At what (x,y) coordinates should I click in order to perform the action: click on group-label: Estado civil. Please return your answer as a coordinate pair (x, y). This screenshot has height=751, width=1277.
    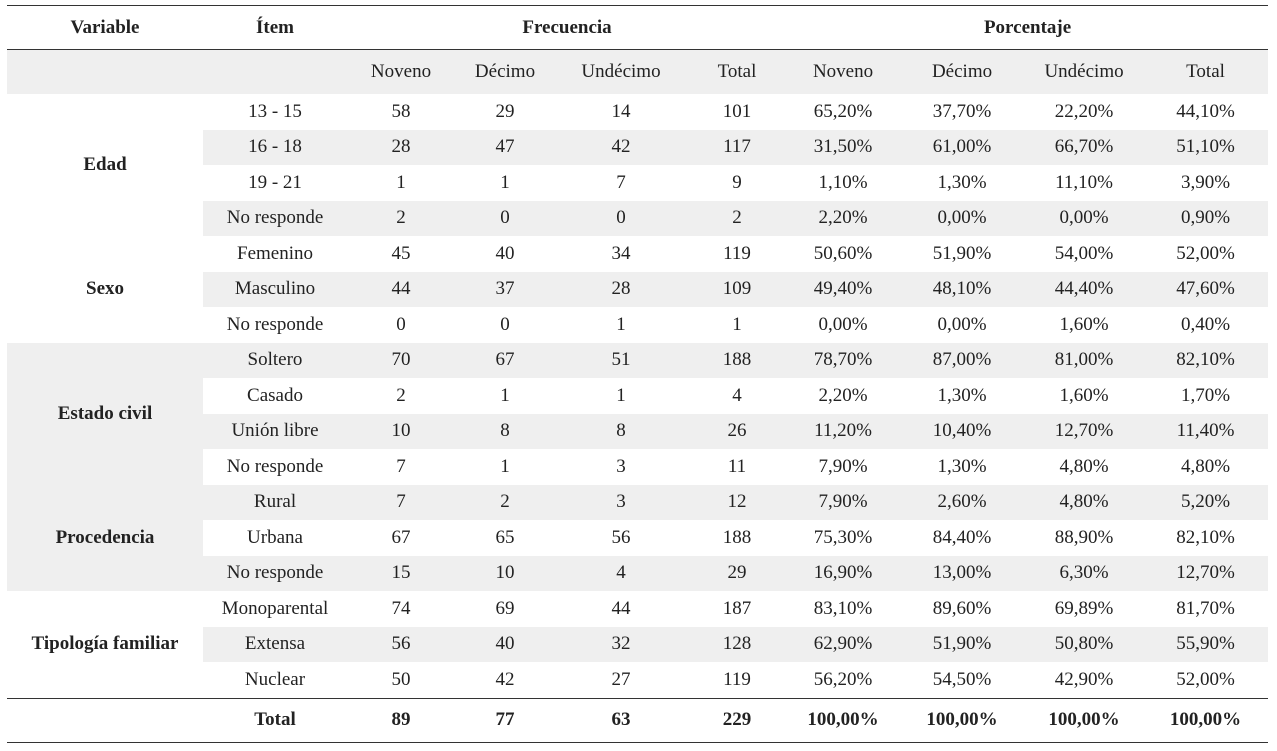
    Looking at the image, I should click on (105, 413).